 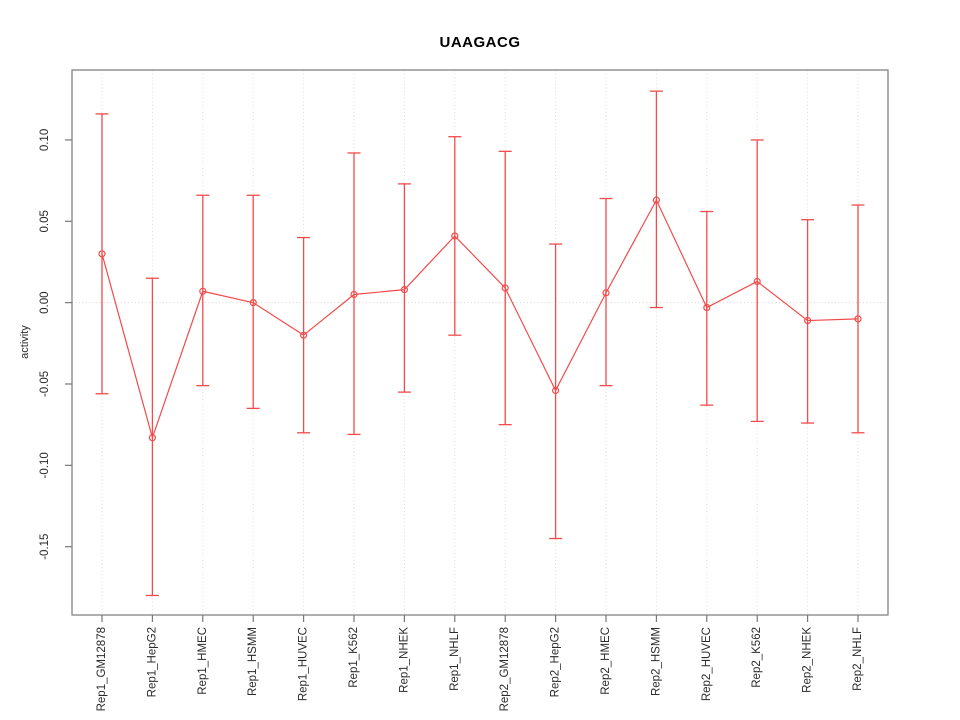 I want to click on x-tick-label: Rep1_NHEK, so click(x=404, y=660).